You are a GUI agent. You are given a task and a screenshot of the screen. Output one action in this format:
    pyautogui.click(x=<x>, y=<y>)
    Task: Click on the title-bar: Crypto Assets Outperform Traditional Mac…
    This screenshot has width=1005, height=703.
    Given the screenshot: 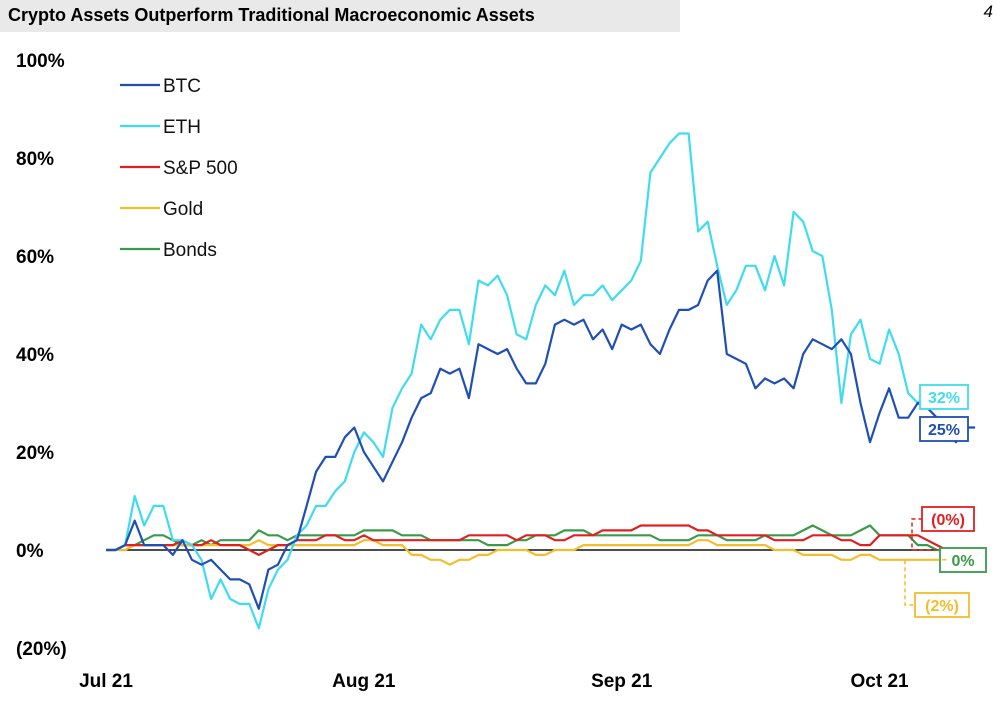 What is the action you would take?
    pyautogui.click(x=340, y=16)
    